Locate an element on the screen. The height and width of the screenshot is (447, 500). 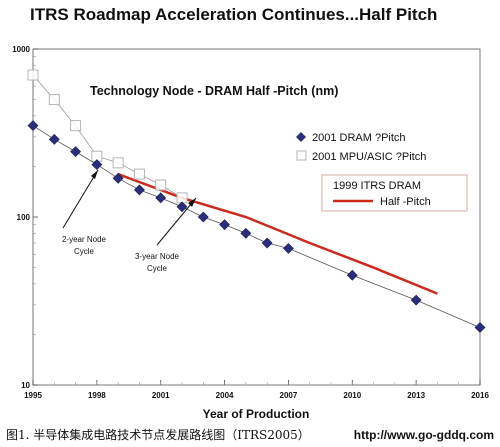
y-axis: 1000 100 10 is located at coordinates (25, 217).